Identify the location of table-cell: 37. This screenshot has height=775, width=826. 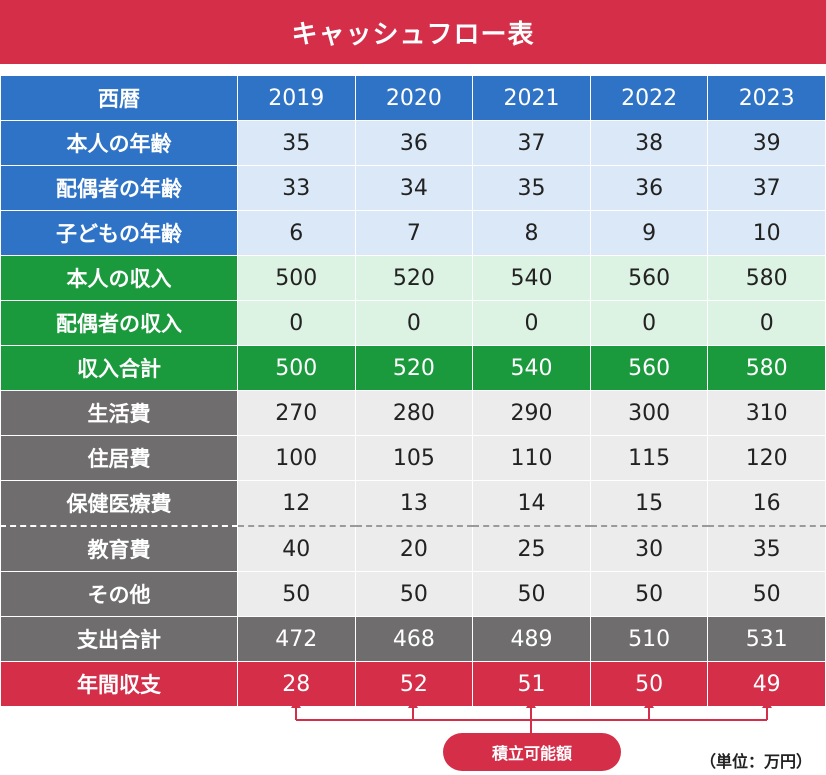
(531, 143).